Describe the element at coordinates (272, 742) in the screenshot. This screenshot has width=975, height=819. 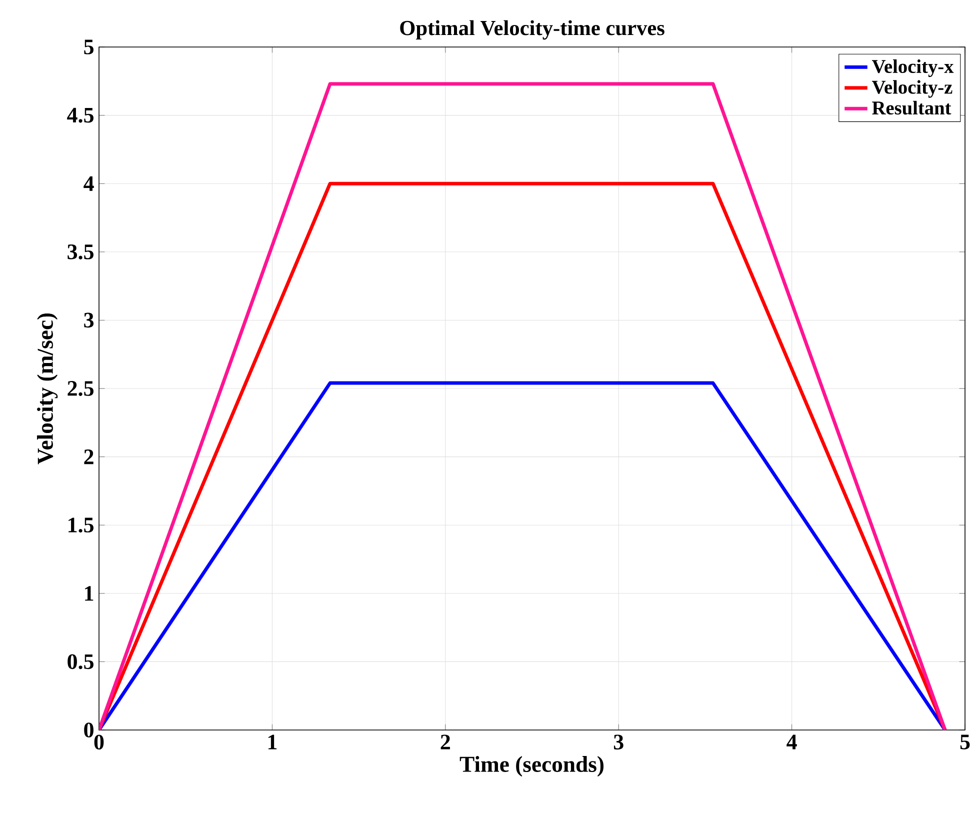
I see `x-tick-label: 1` at that location.